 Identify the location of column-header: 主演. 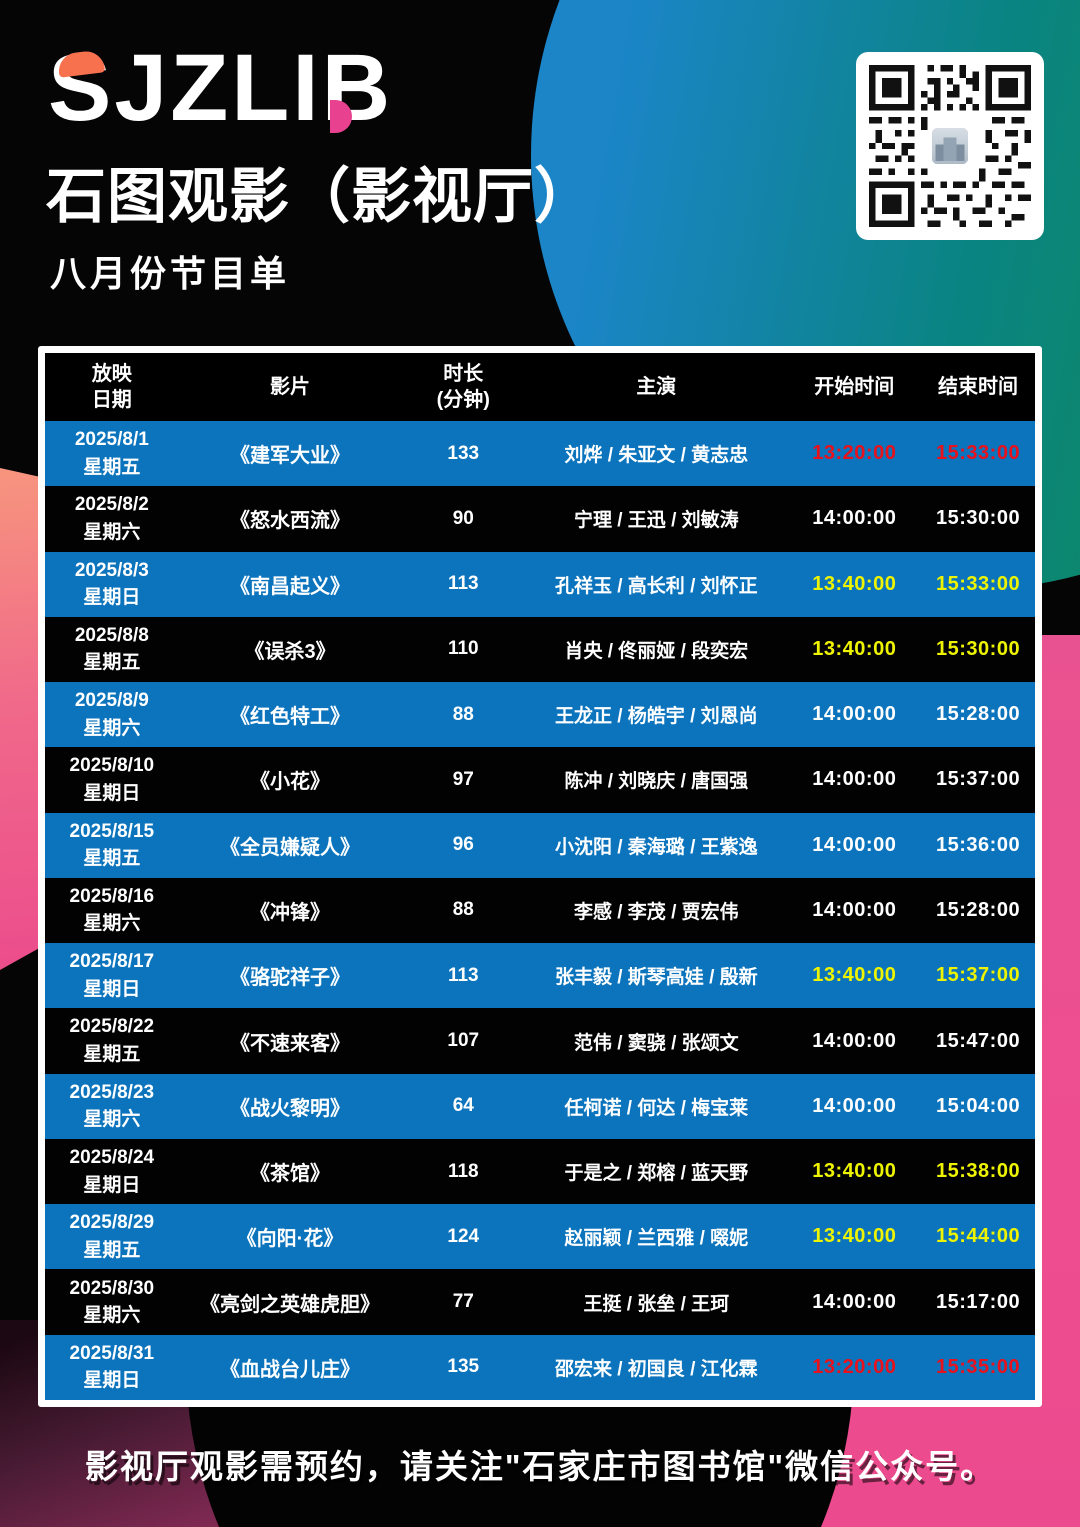
(656, 387).